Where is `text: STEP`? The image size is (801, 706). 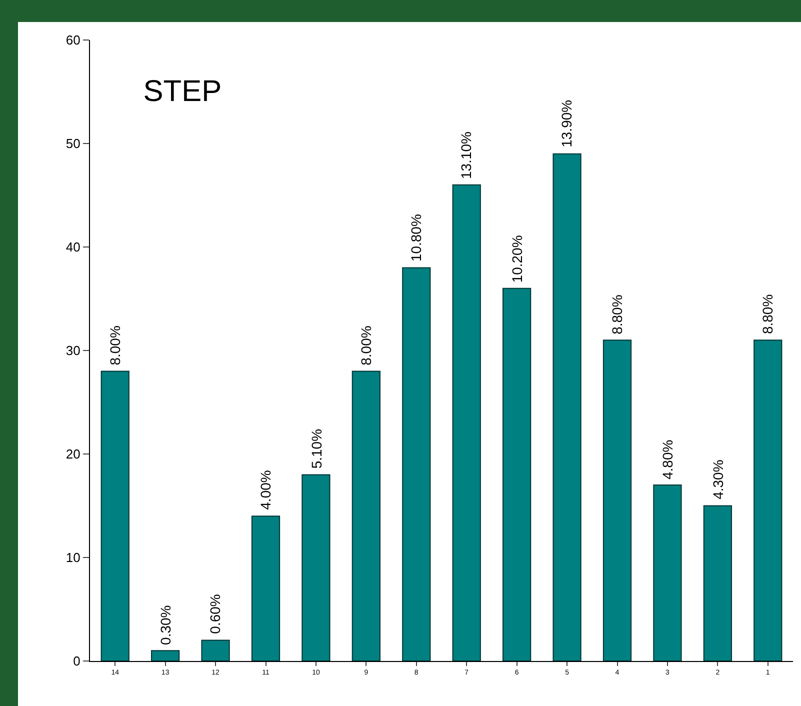
text: STEP is located at coordinates (182, 91).